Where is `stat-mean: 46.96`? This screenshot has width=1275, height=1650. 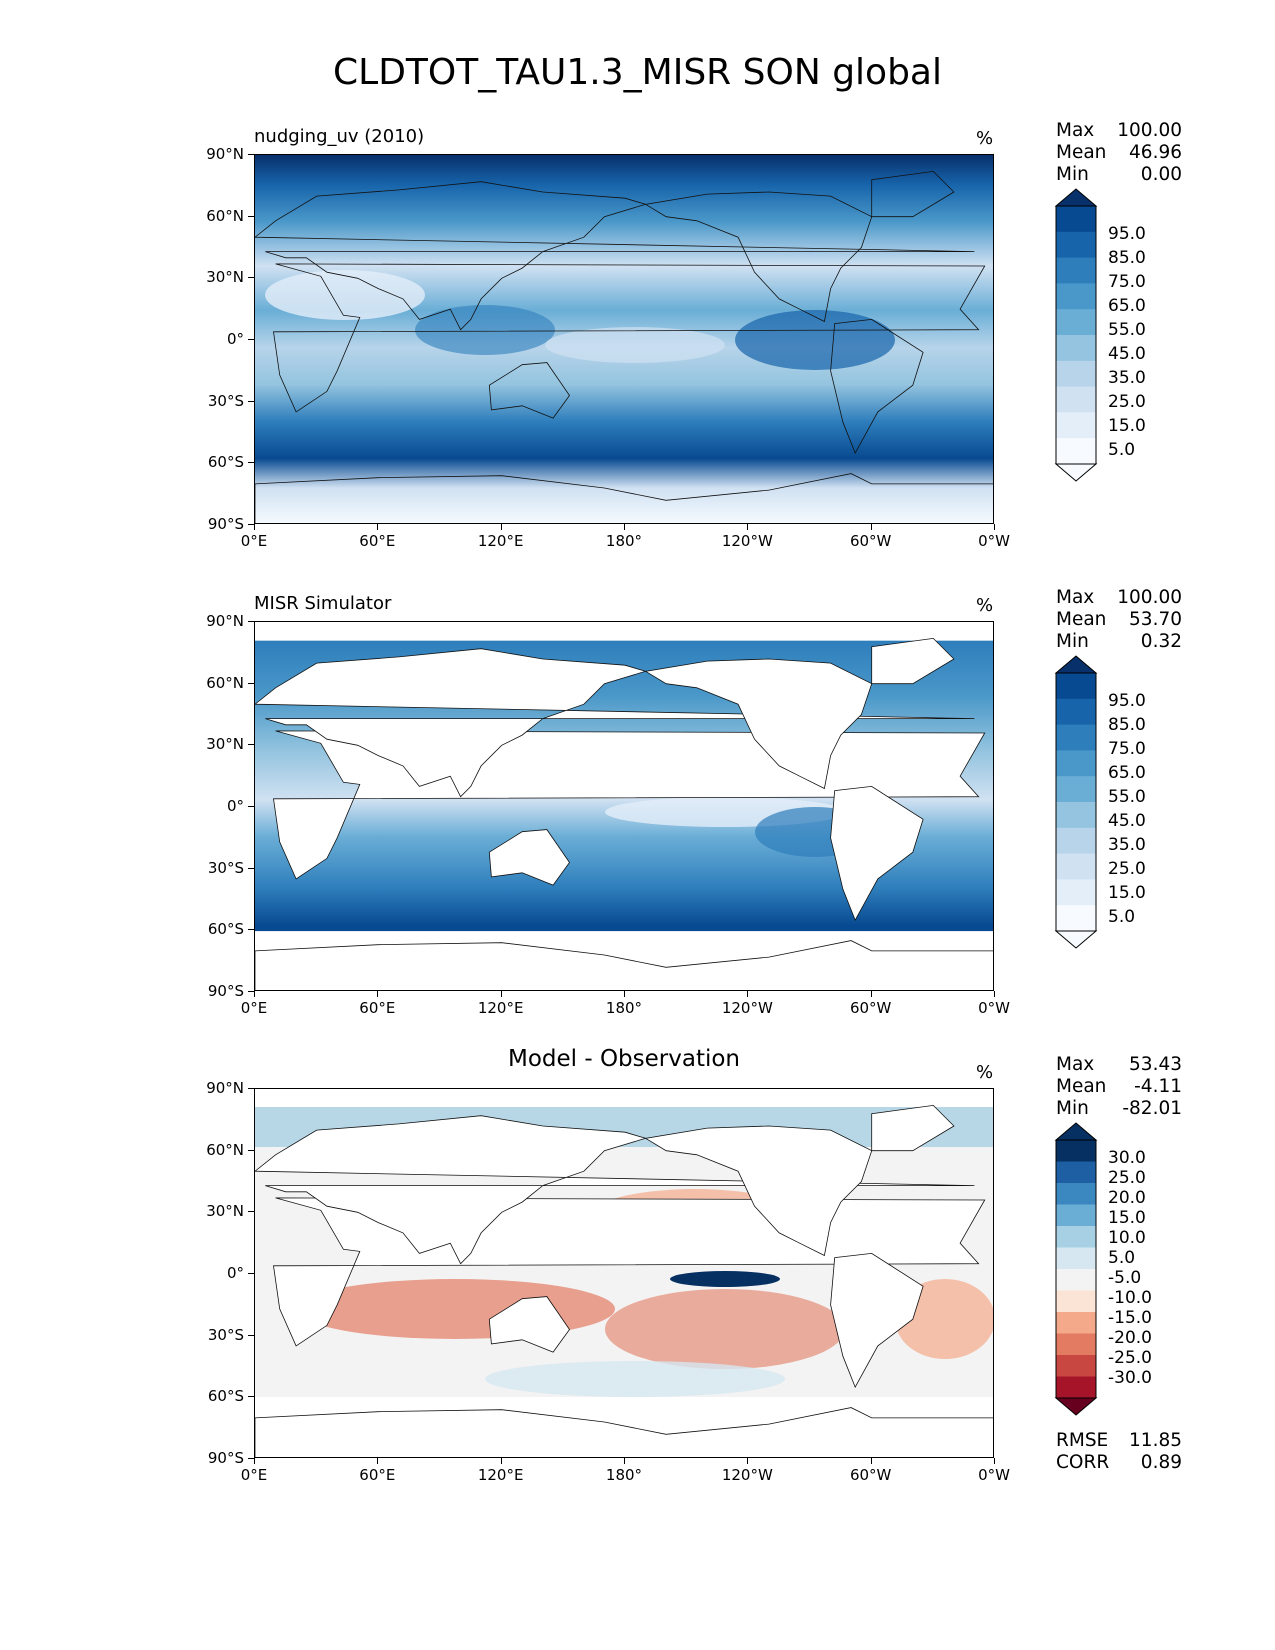
stat-mean: 46.96 is located at coordinates (1155, 152).